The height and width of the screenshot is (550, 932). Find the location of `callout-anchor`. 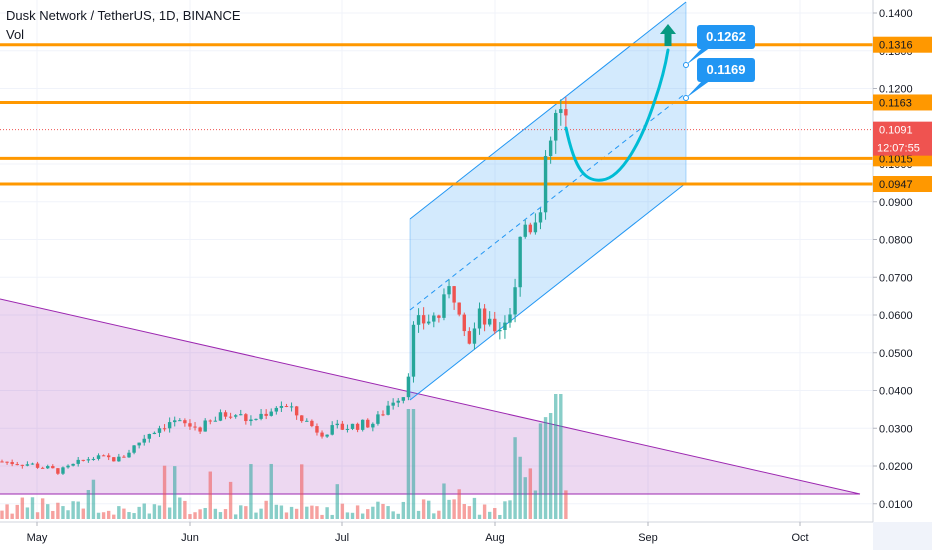

callout-anchor is located at coordinates (686, 65).